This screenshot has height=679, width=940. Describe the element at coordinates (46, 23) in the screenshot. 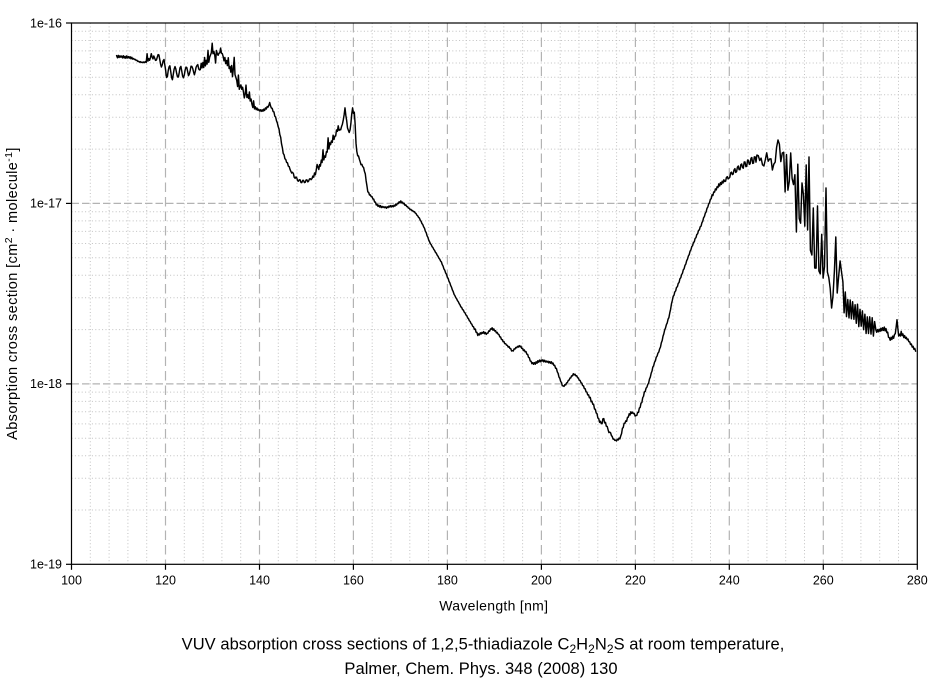

I see `svg-text: 1e-16` at that location.